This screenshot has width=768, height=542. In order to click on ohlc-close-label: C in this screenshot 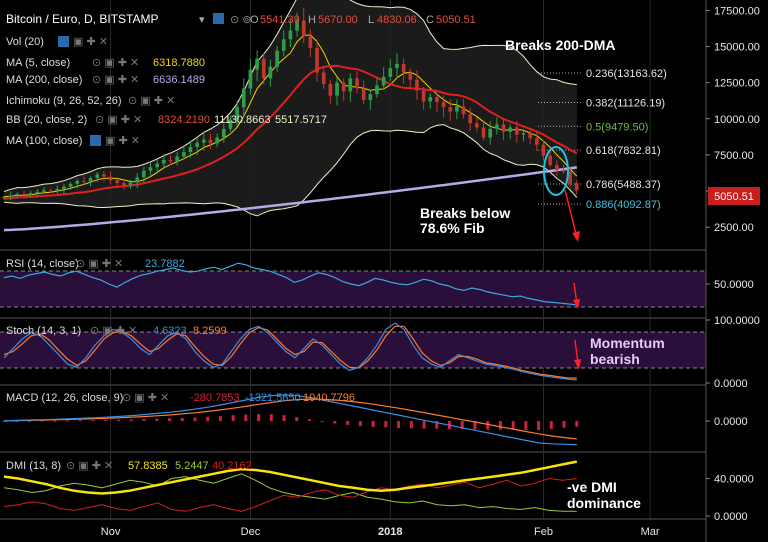, I will do `click(430, 20)`.